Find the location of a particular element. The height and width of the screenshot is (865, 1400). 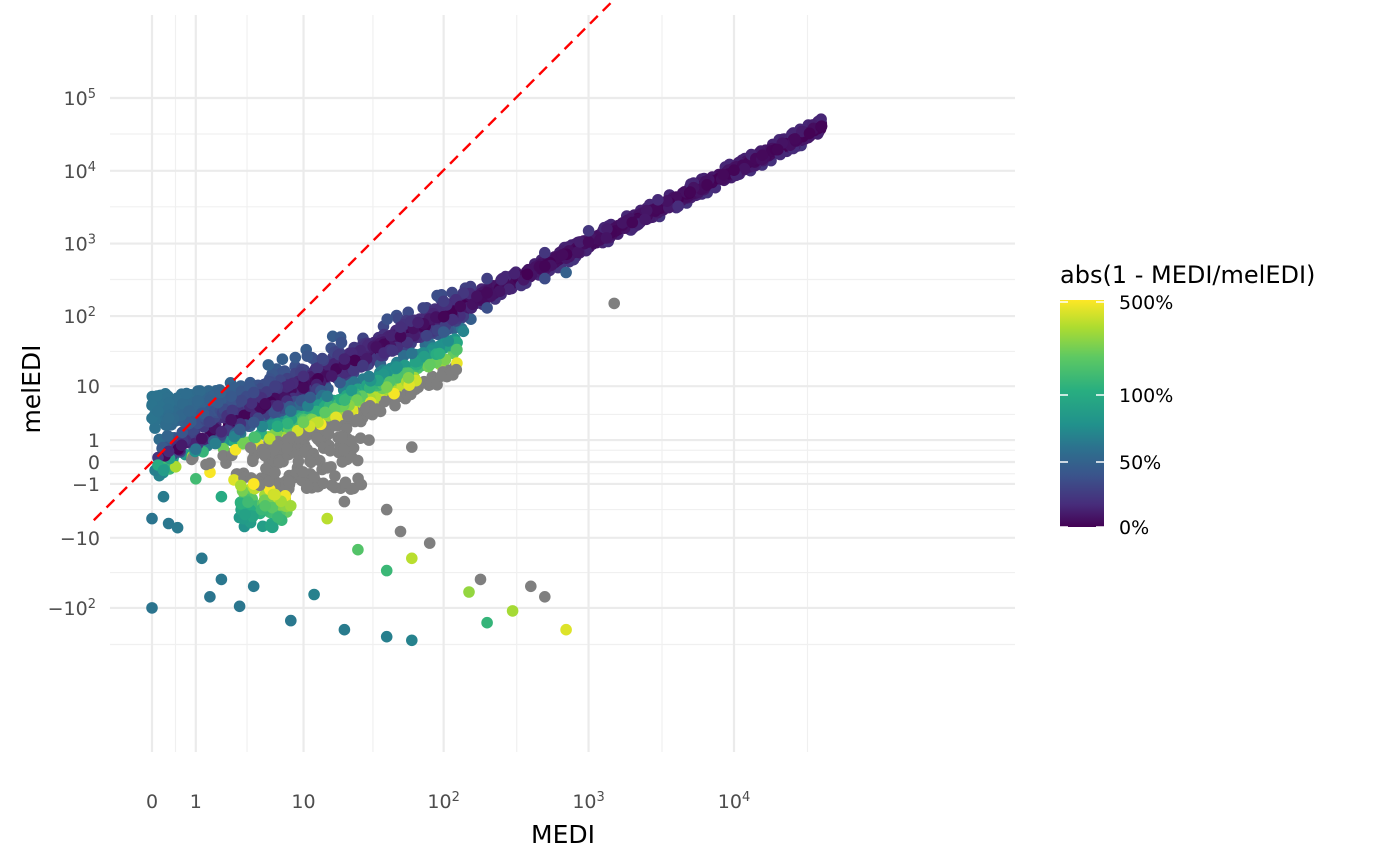

legend-label-2: 100% is located at coordinates (1146, 396).